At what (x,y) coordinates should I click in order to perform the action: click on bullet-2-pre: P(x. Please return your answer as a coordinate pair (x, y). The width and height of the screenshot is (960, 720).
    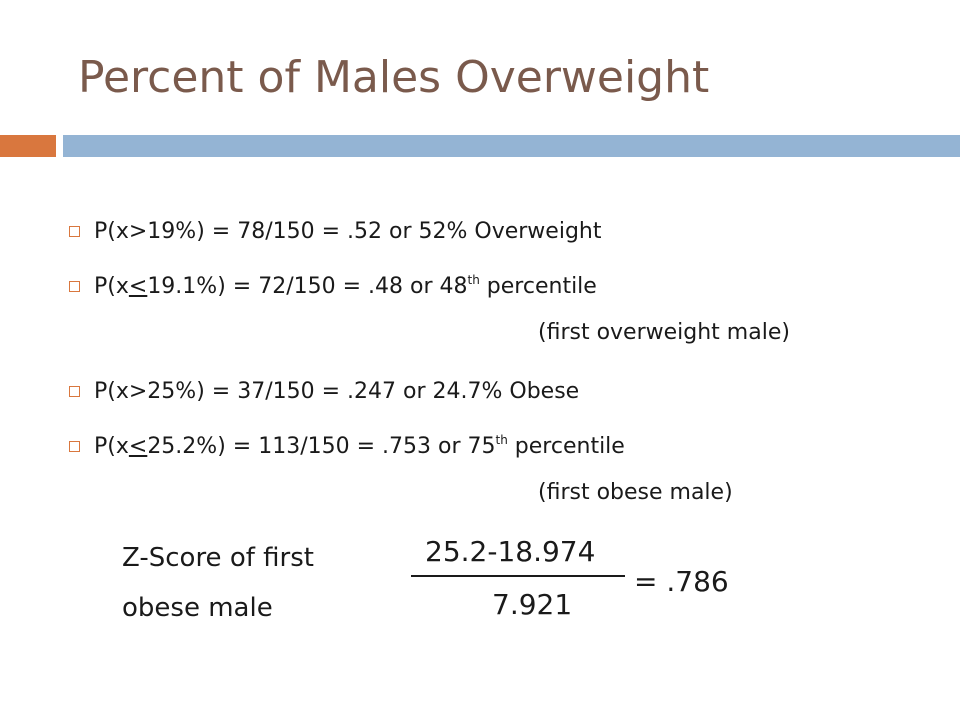
    Looking at the image, I should click on (111, 286).